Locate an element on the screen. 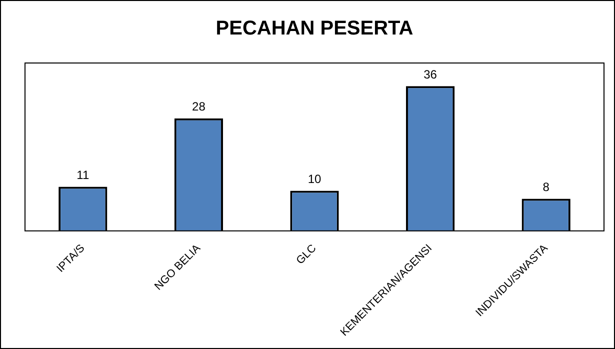  data-label: 8 is located at coordinates (546, 187).